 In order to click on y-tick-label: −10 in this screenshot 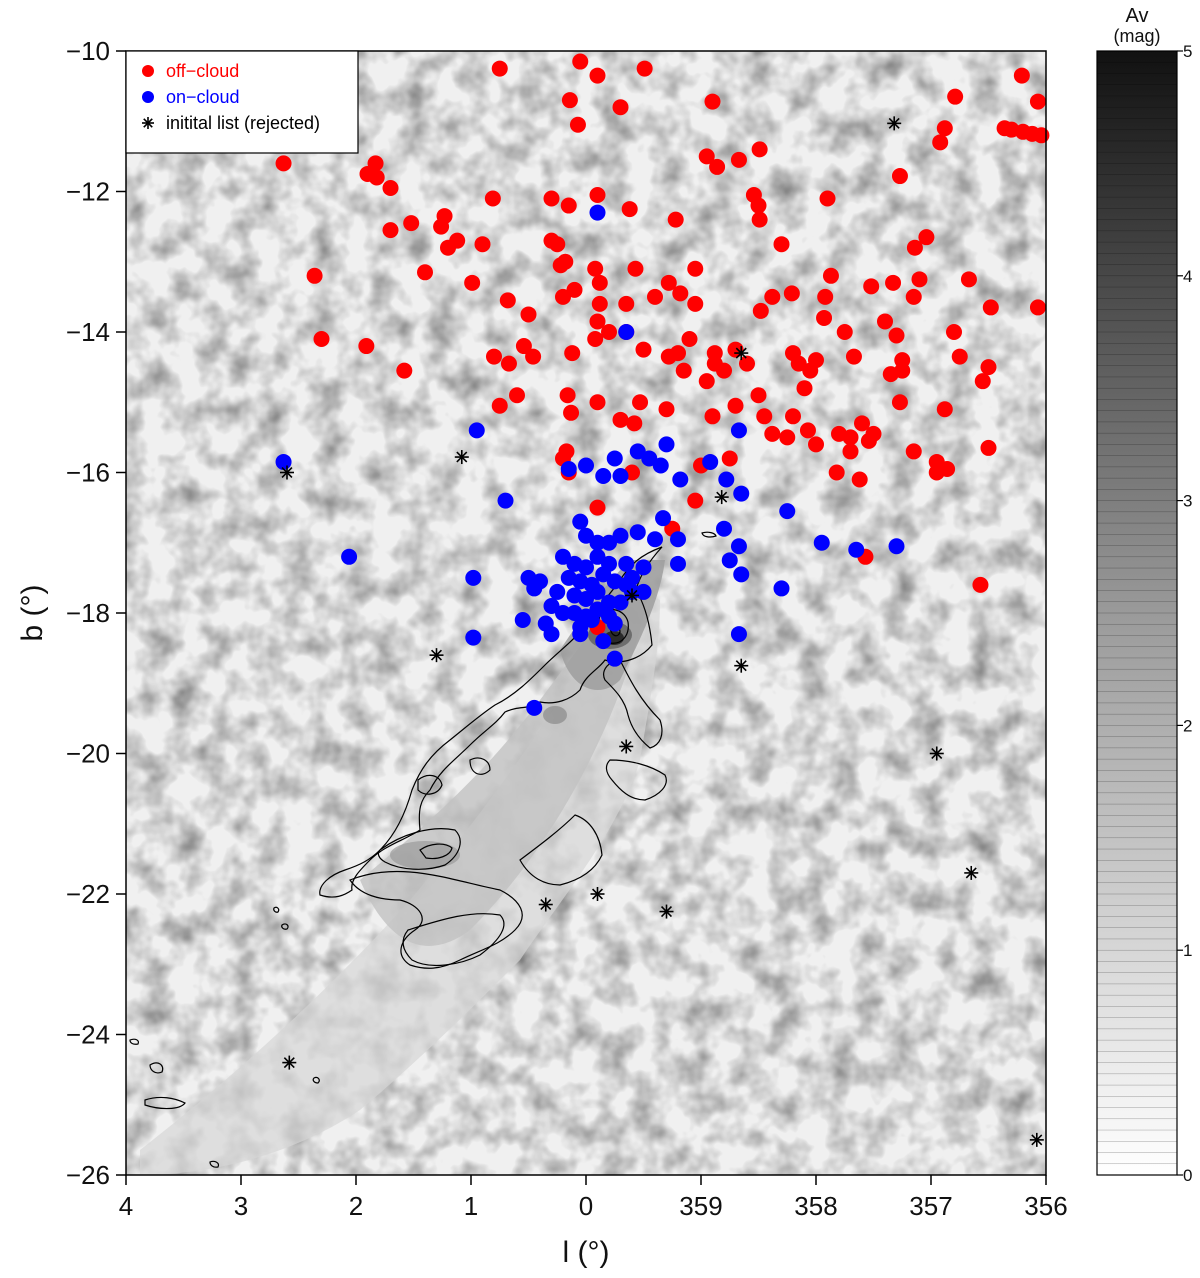, I will do `click(88, 51)`.